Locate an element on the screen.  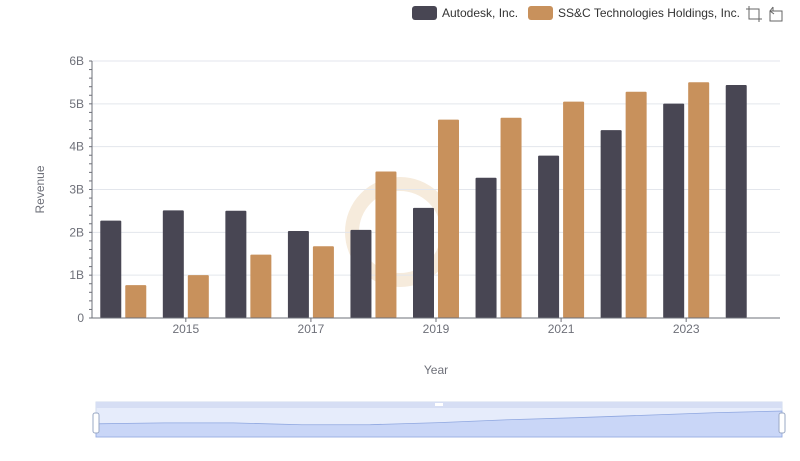
x-tick-label: 2015 is located at coordinates (185, 329).